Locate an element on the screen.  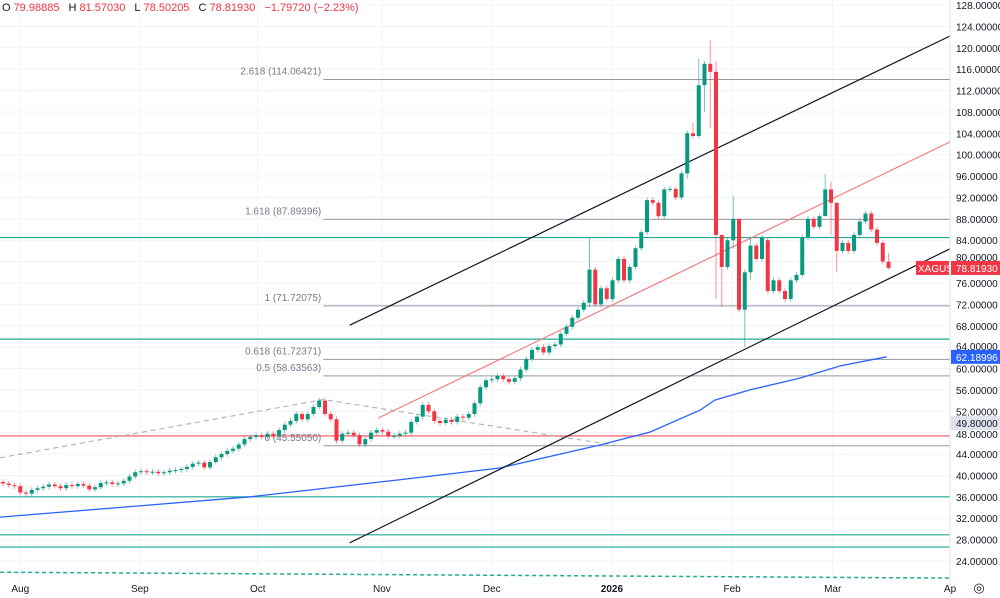
ma-price-tag is located at coordinates (975, 356).